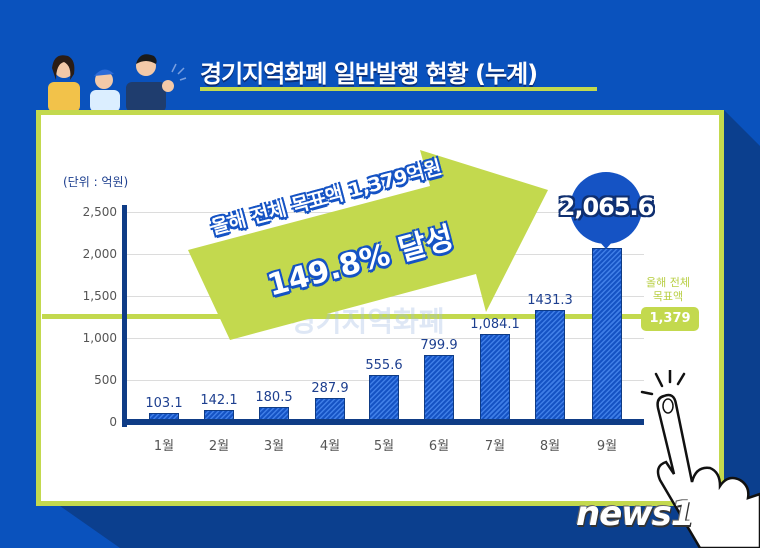 This screenshot has height=548, width=760. What do you see at coordinates (219, 400) in the screenshot?
I see `bar-value-label: 142.1` at bounding box center [219, 400].